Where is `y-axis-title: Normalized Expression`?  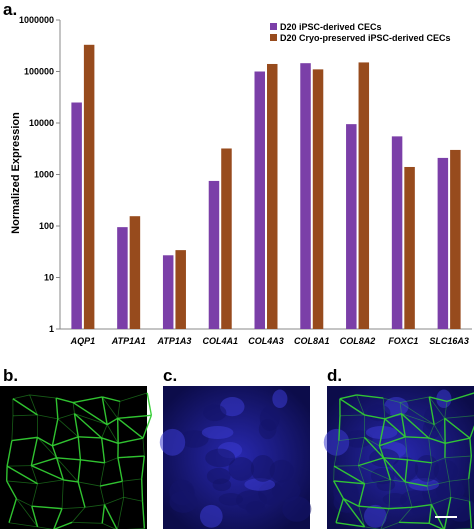 y-axis-title: Normalized Expression is located at coordinates (16, 173).